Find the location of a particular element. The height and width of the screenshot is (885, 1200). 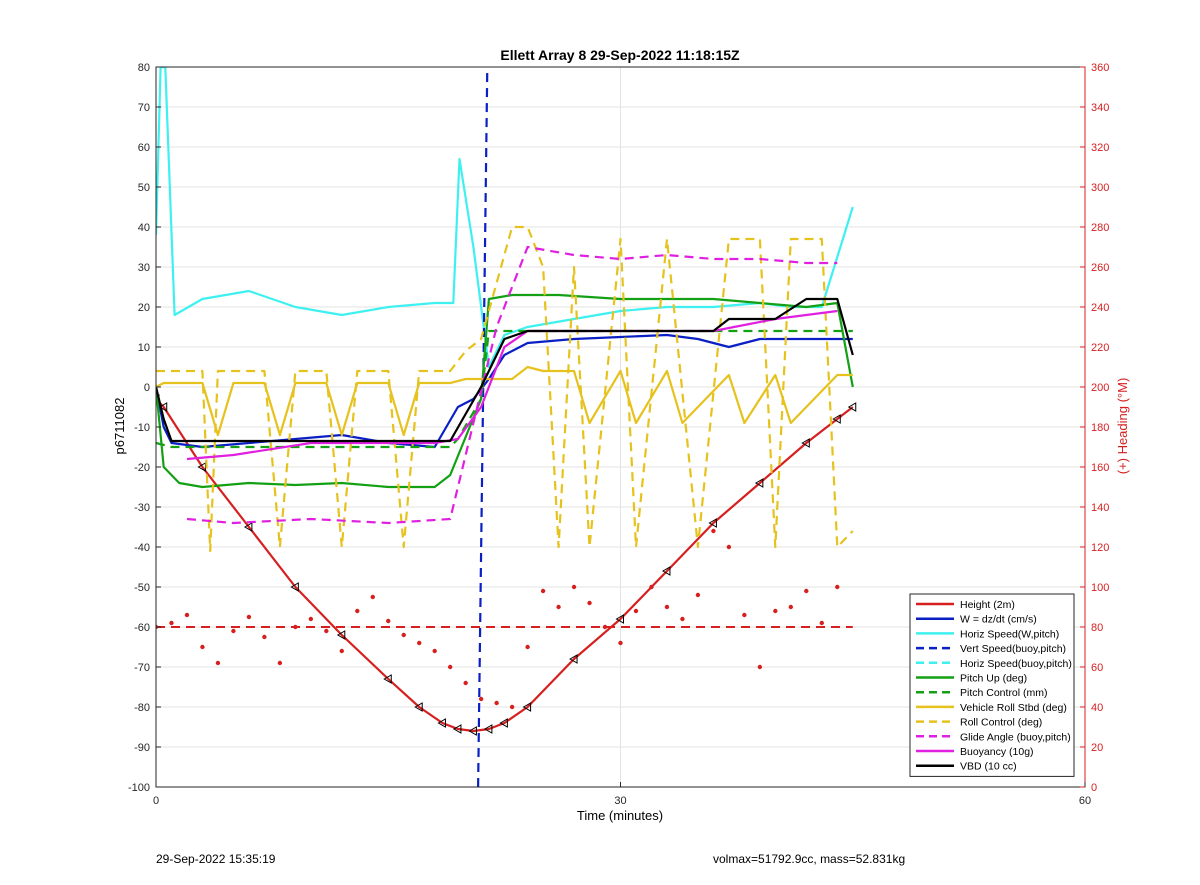

legend-label: VBD (10 cc) is located at coordinates (988, 767).